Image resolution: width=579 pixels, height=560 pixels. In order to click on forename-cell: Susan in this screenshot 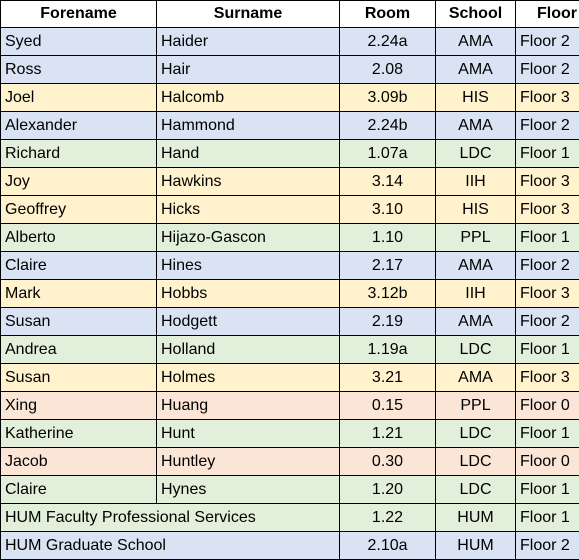, I will do `click(78, 377)`.